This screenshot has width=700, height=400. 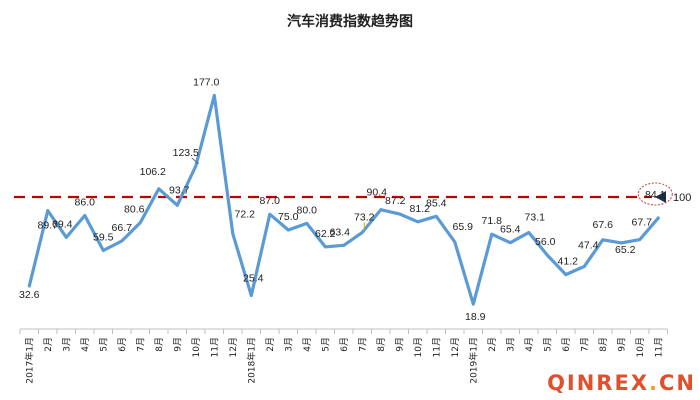 What do you see at coordinates (473, 360) in the screenshot?
I see `x-tick-label: 2019年1月` at bounding box center [473, 360].